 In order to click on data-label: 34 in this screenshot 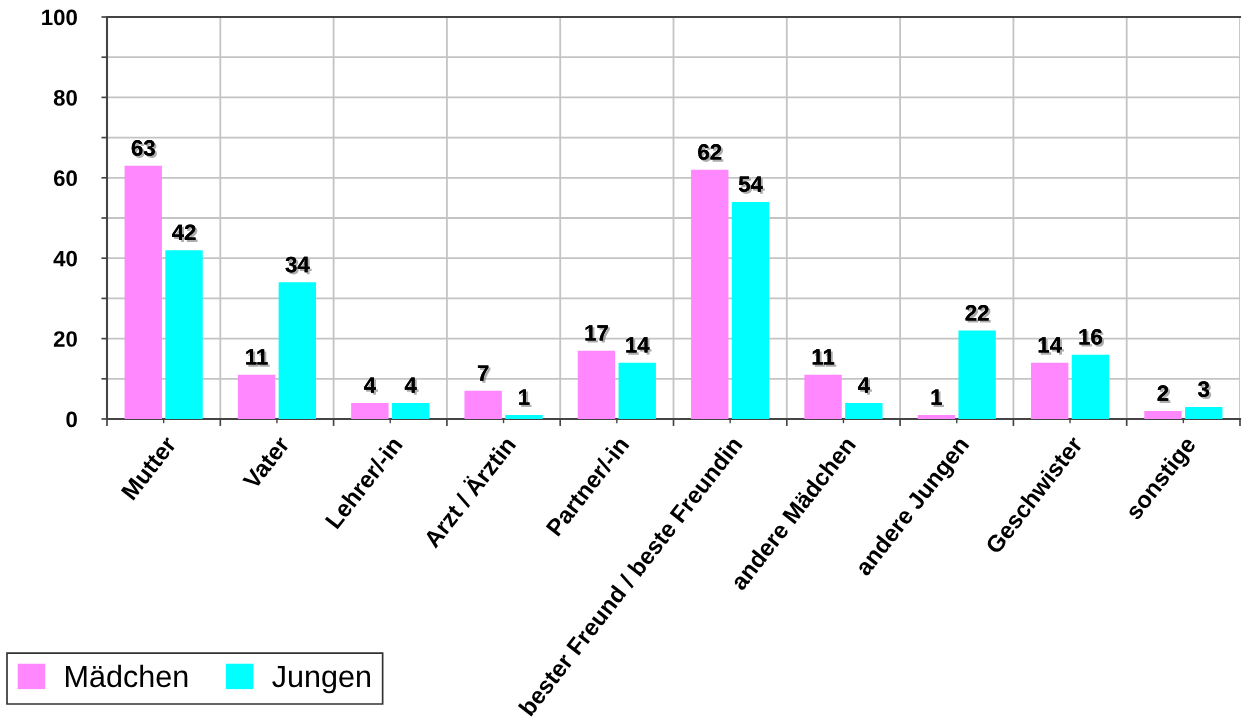, I will do `click(298, 265)`.